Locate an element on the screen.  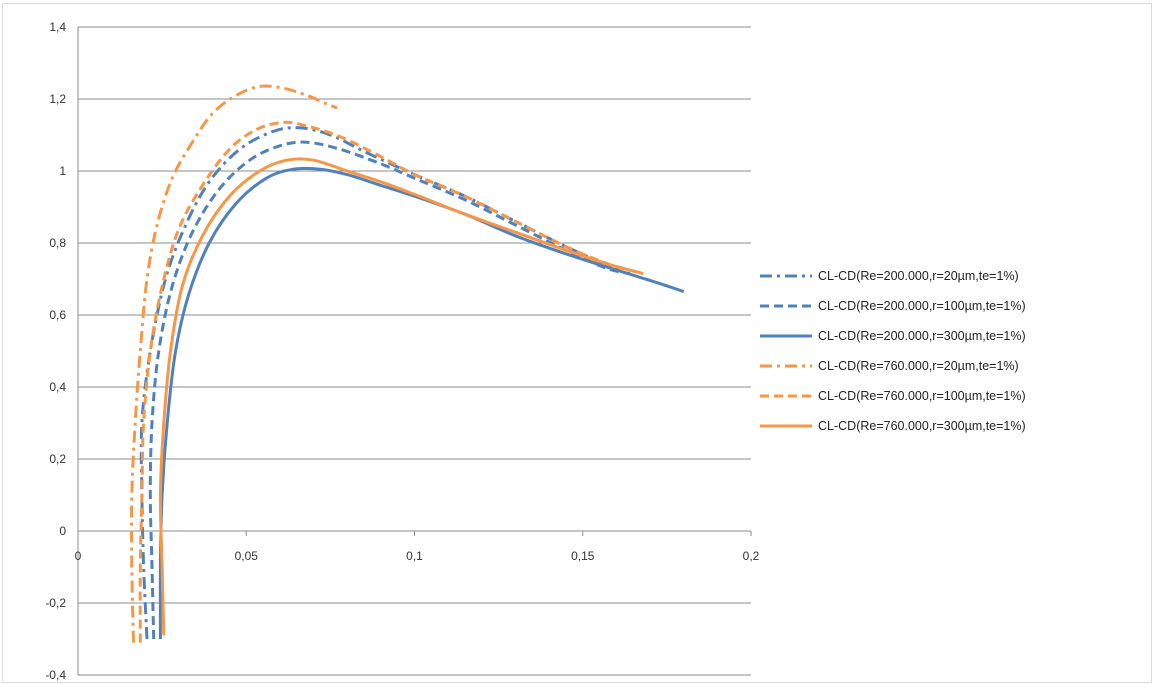
y-tick-label: -0,2 is located at coordinates (55, 603).